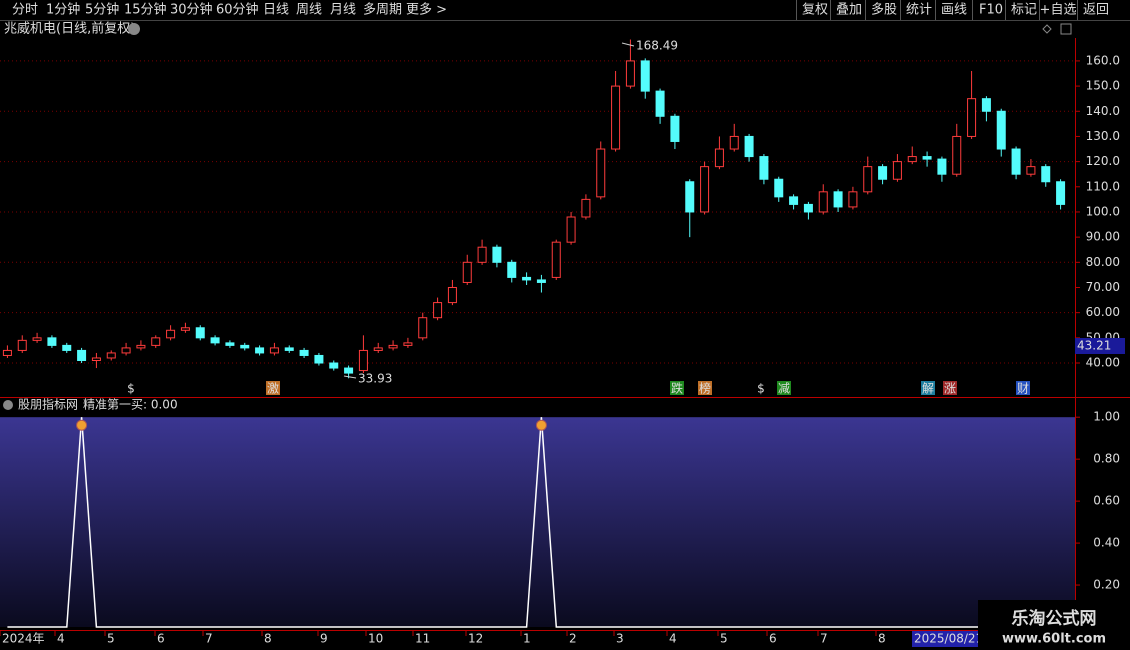  What do you see at coordinates (191, 10) in the screenshot?
I see `period-tab: 30分钟` at bounding box center [191, 10].